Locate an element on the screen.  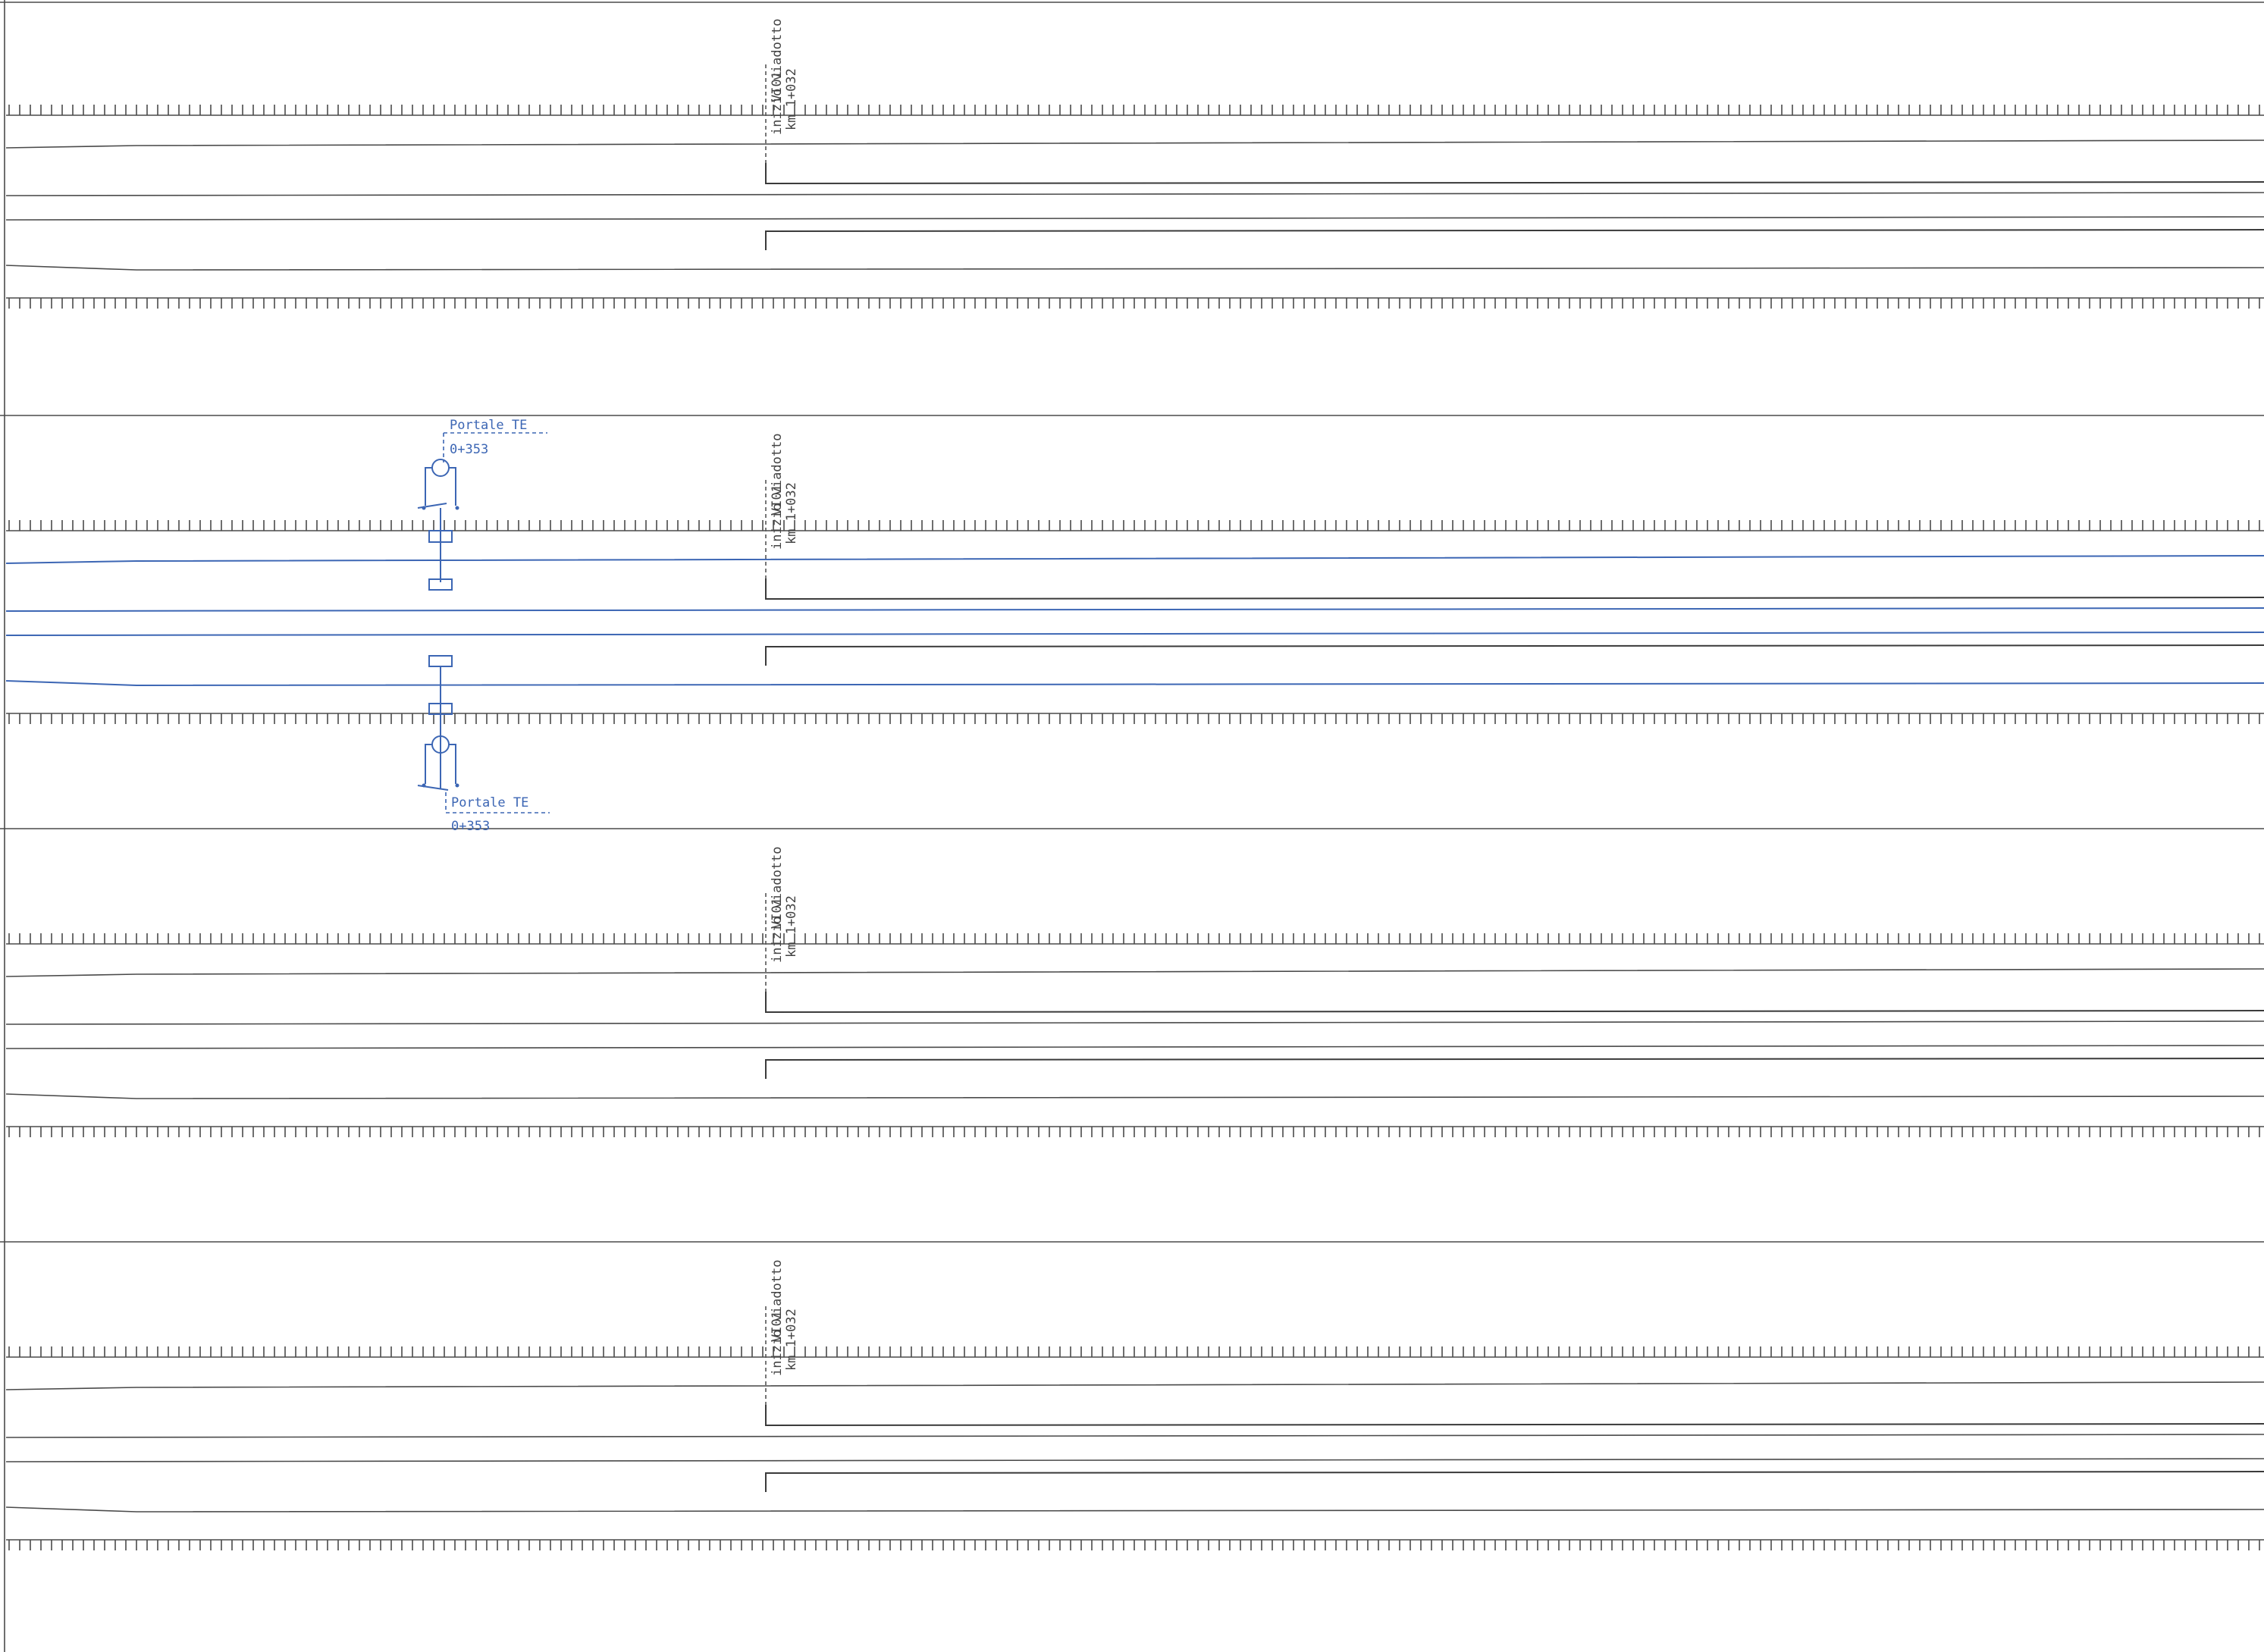
portale-bottom-dot-right is located at coordinates (457, 785).